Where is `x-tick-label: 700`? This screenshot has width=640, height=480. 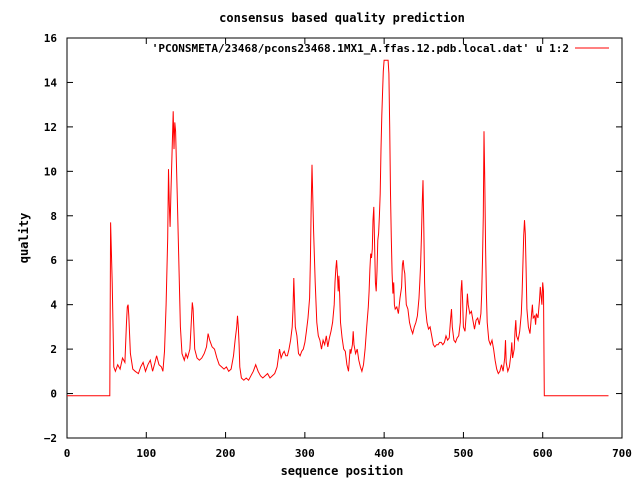
x-tick-label: 700 is located at coordinates (622, 453).